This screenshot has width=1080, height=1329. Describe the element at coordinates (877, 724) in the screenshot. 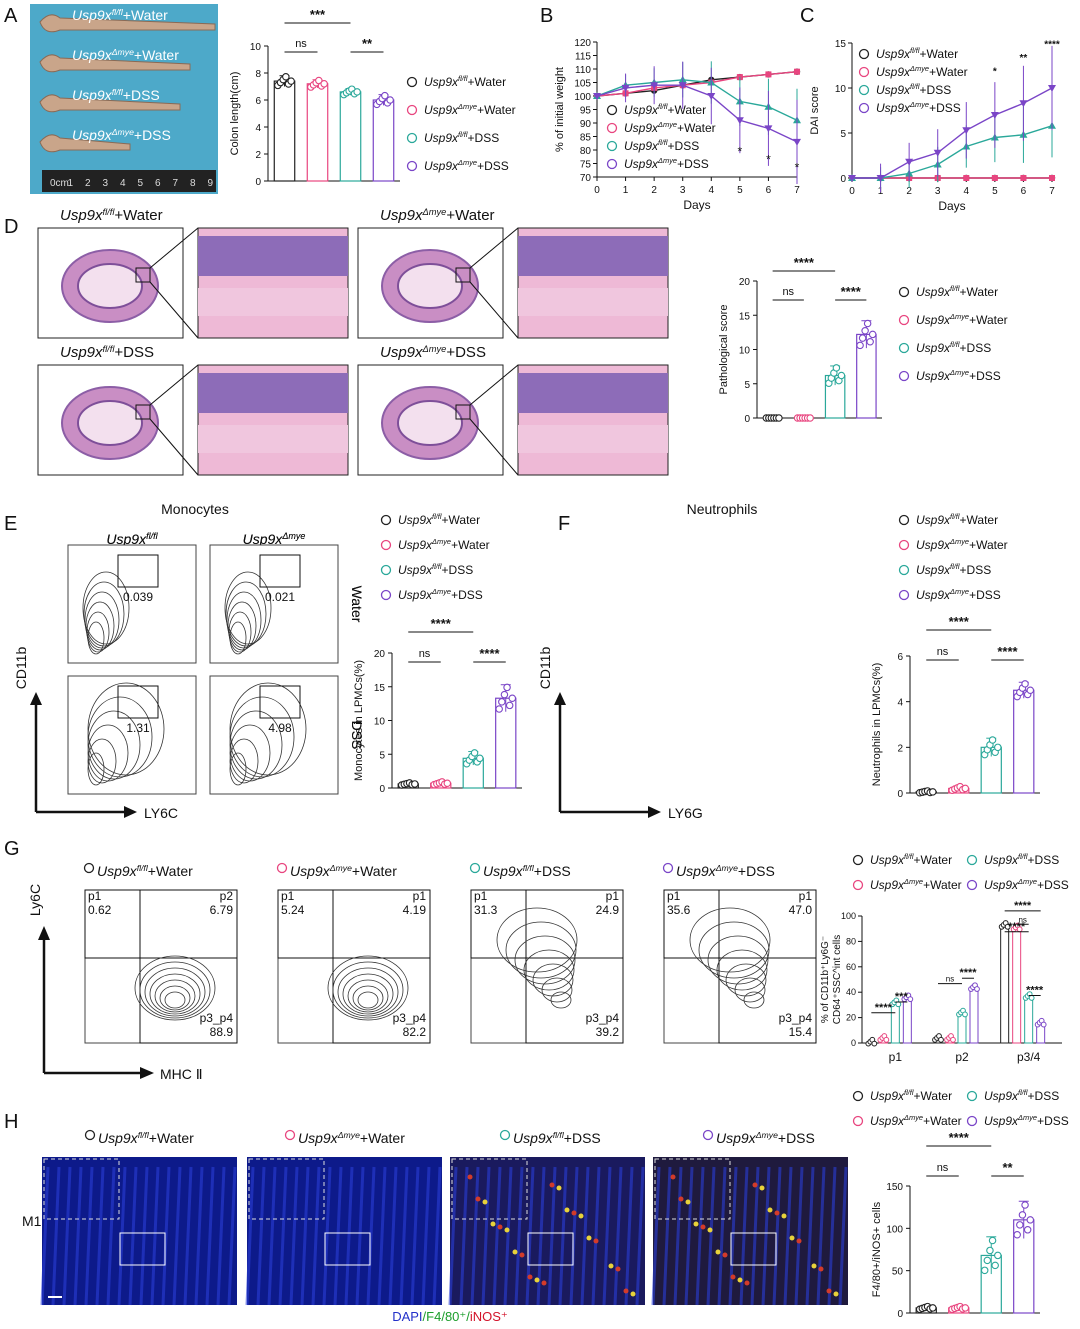

I see `y-axis-title: Neutrophils in LPMCs(%)` at that location.